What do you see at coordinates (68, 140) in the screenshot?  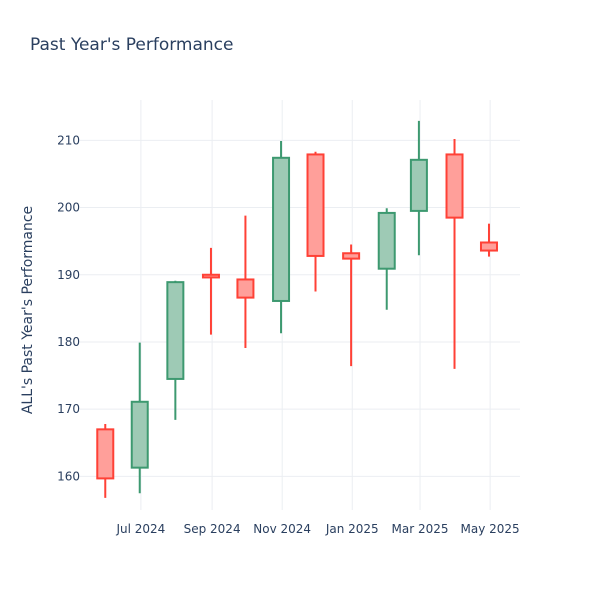 I see `y-tick-label: 210` at bounding box center [68, 140].